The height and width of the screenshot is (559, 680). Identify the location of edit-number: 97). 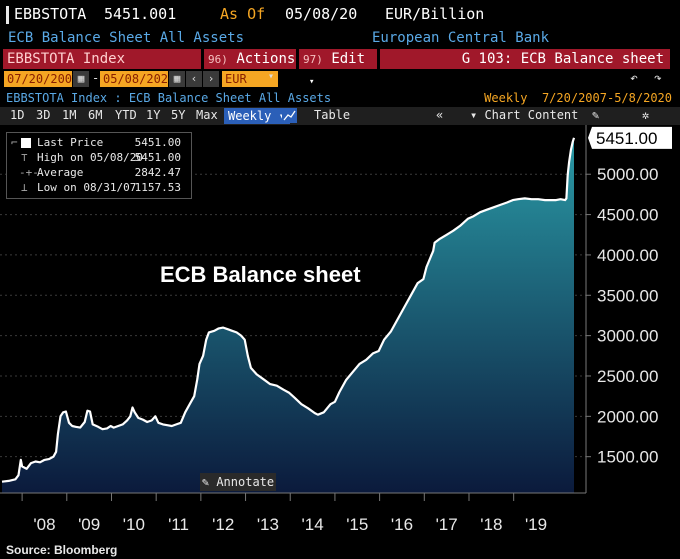
(313, 59).